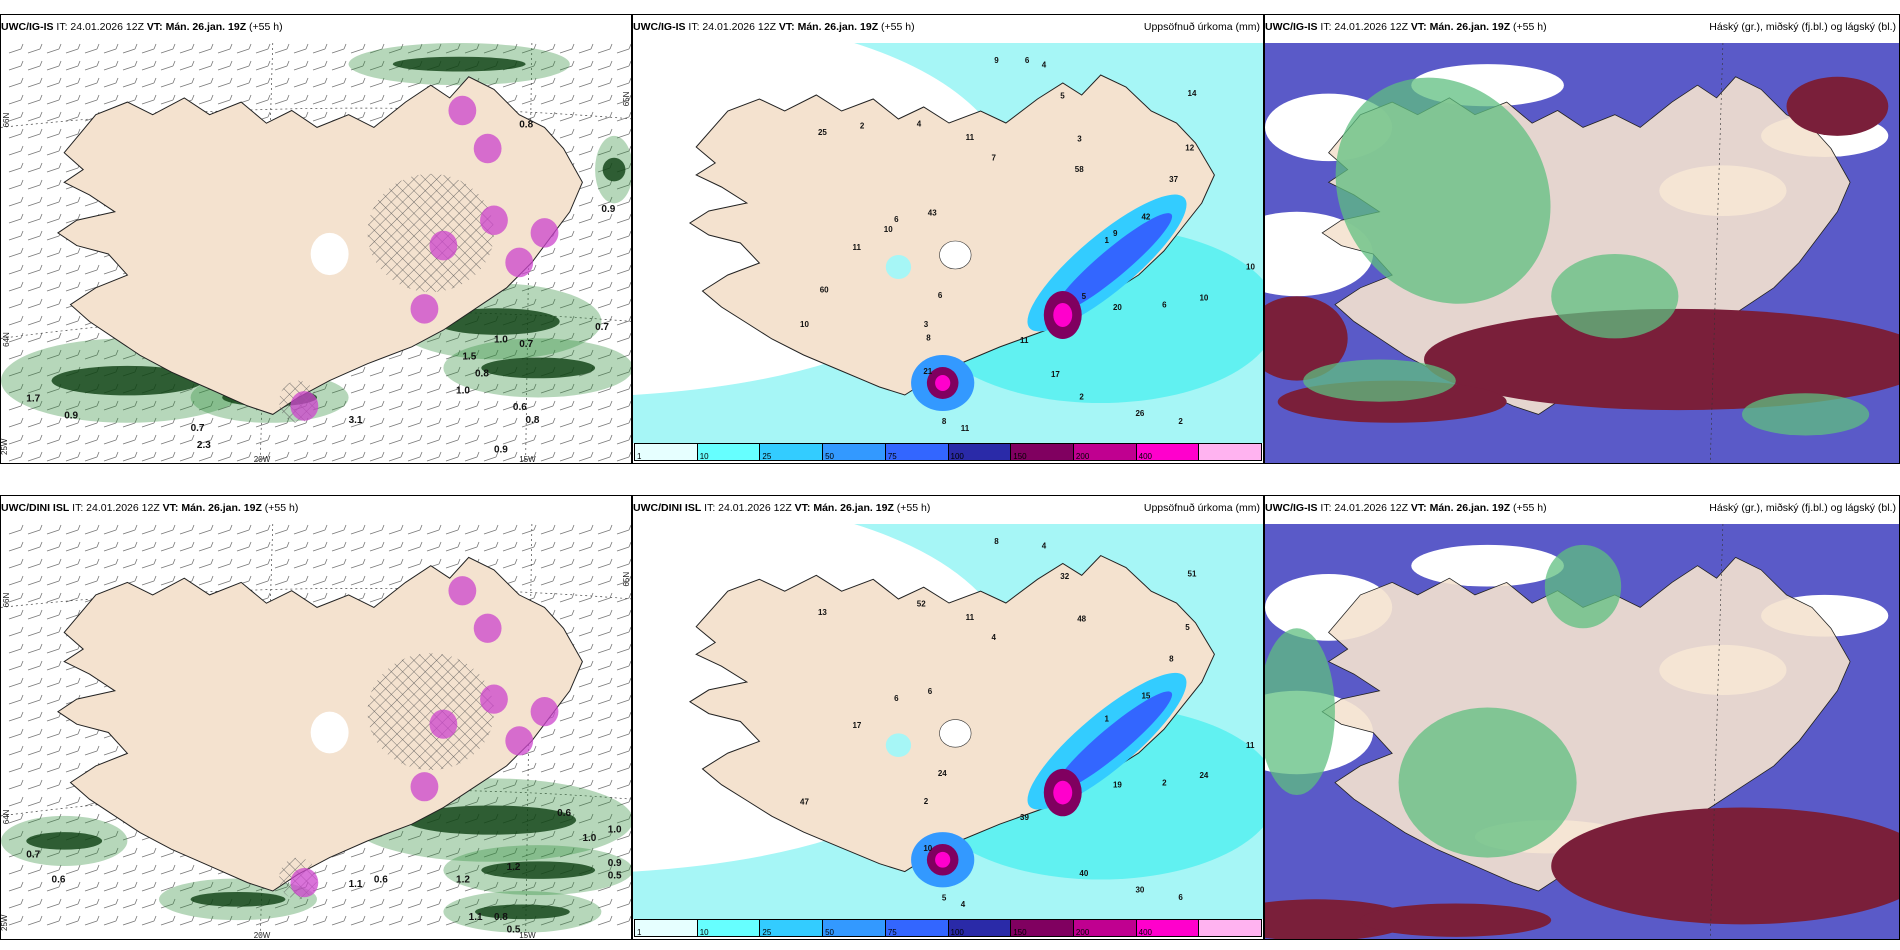  I want to click on precip-value-label: 21, so click(927, 371).